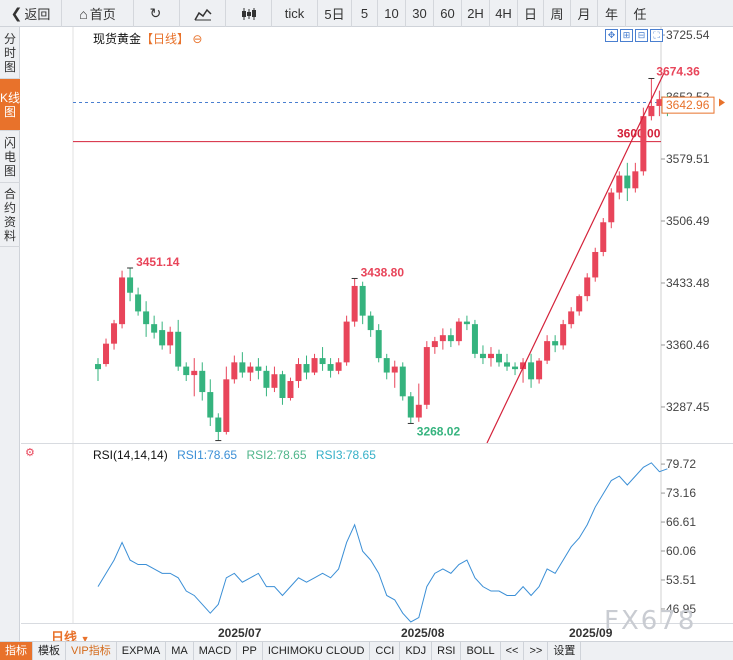 Image resolution: width=733 pixels, height=660 pixels. Describe the element at coordinates (575, 257) in the screenshot. I see `trend-line` at that location.